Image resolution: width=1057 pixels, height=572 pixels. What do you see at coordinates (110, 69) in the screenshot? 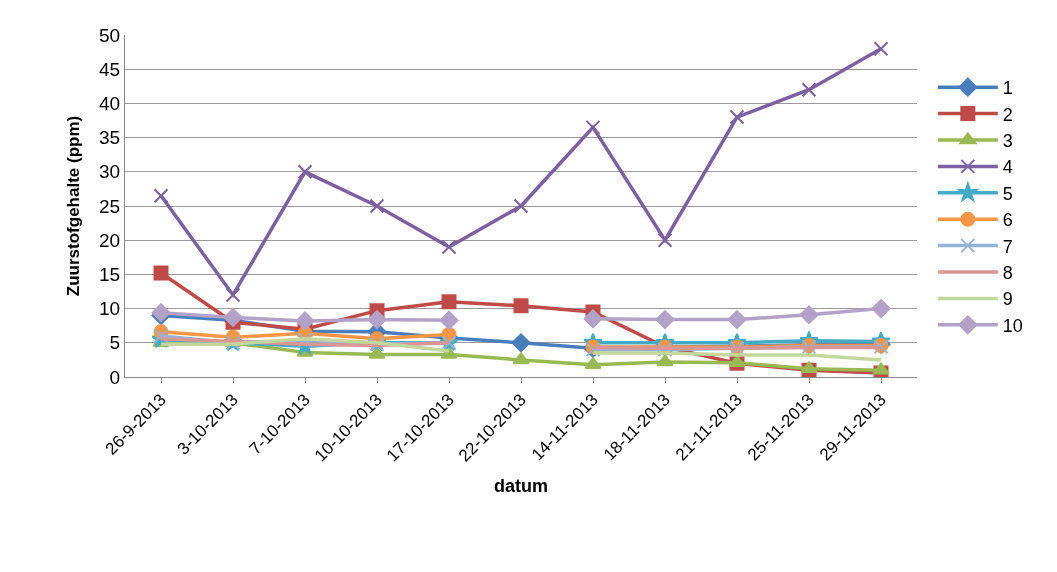
I see `y-tick-label: 45` at bounding box center [110, 69].